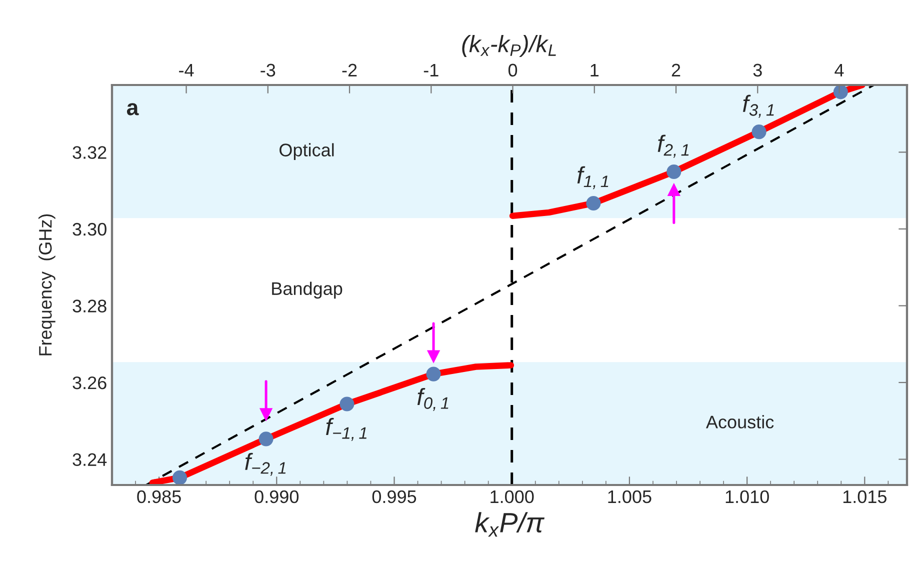 The image size is (910, 566). Describe the element at coordinates (676, 70) in the screenshot. I see `x2-tick-label: 2` at that location.